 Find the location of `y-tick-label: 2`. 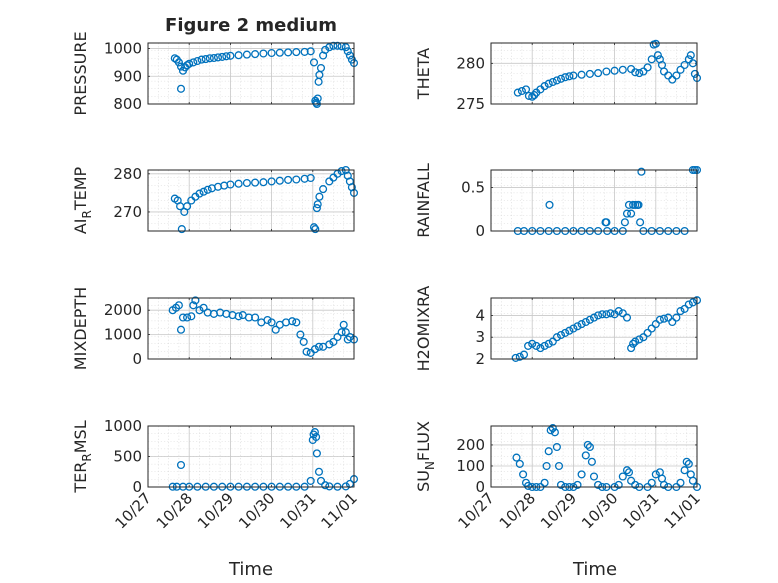

y-tick-label: 2 is located at coordinates (480, 359).